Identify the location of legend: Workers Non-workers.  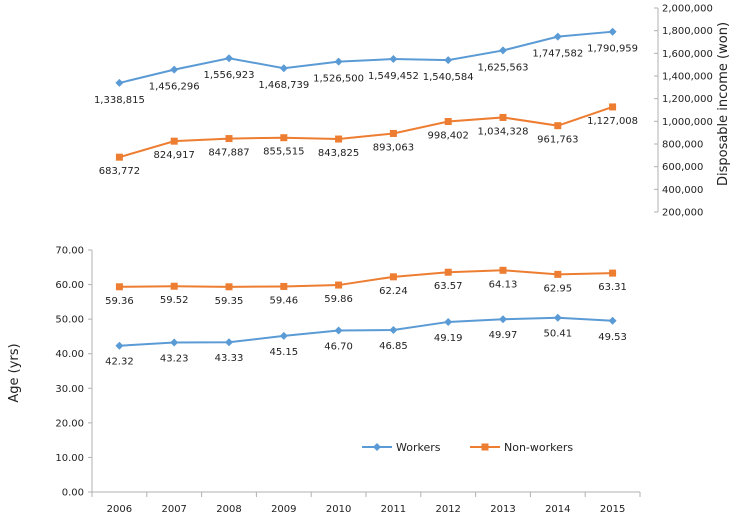
(467, 447).